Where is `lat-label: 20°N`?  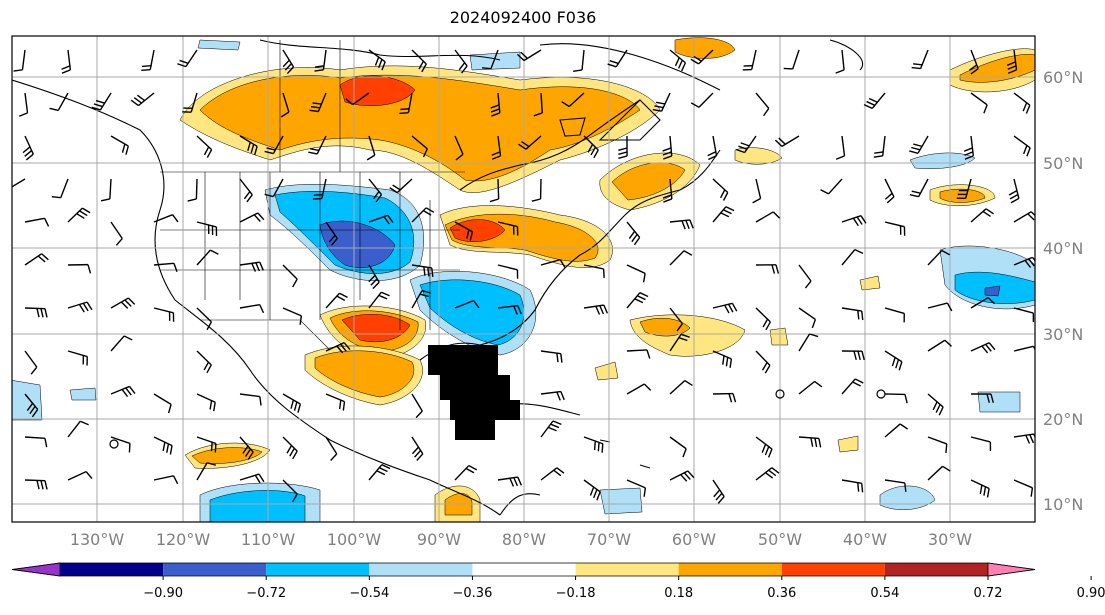
lat-label: 20°N is located at coordinates (1063, 419).